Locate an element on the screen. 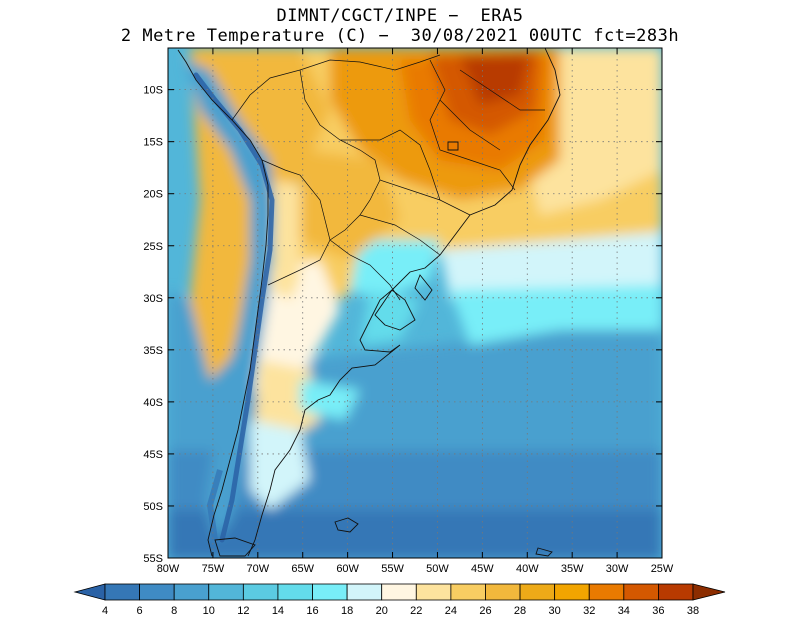  colorbar-arrow-left is located at coordinates (89, 592).